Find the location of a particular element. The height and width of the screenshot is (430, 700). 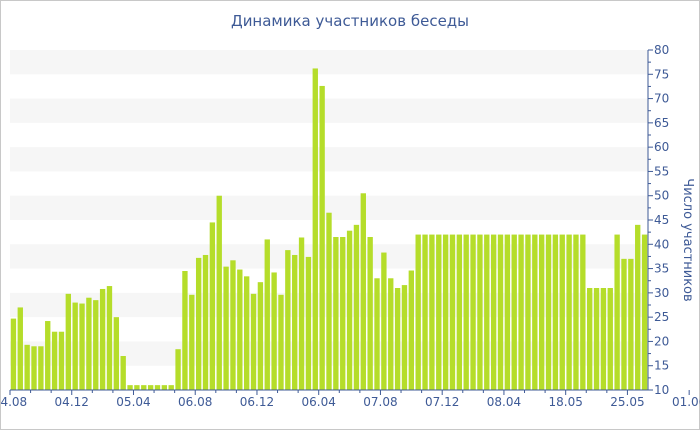

x-tick-label: 05.04 is located at coordinates (133, 402).